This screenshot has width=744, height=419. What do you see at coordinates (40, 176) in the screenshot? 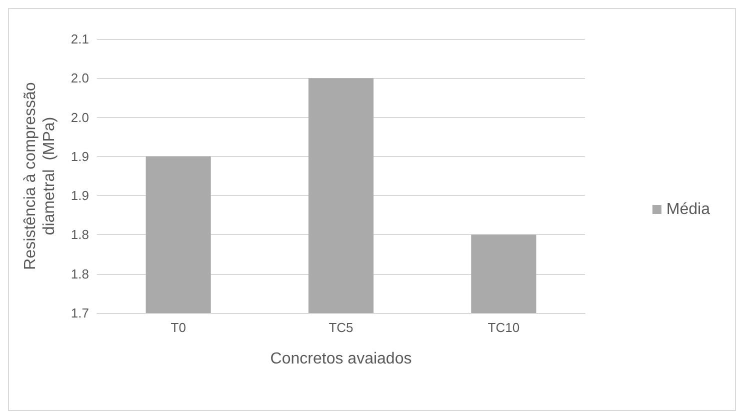
I see `y-axis-title: Resistência à compressão diametral (MPa)` at bounding box center [40, 176].